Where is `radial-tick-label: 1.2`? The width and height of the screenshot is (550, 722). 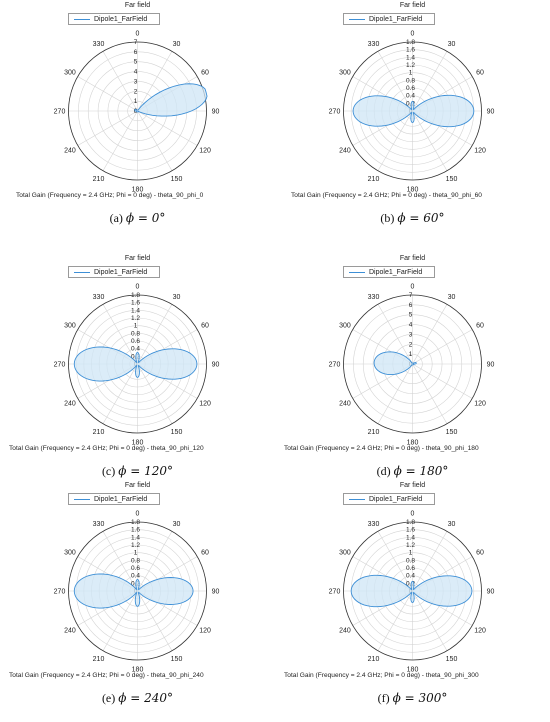 radial-tick-label: 1.2 is located at coordinates (410, 545).